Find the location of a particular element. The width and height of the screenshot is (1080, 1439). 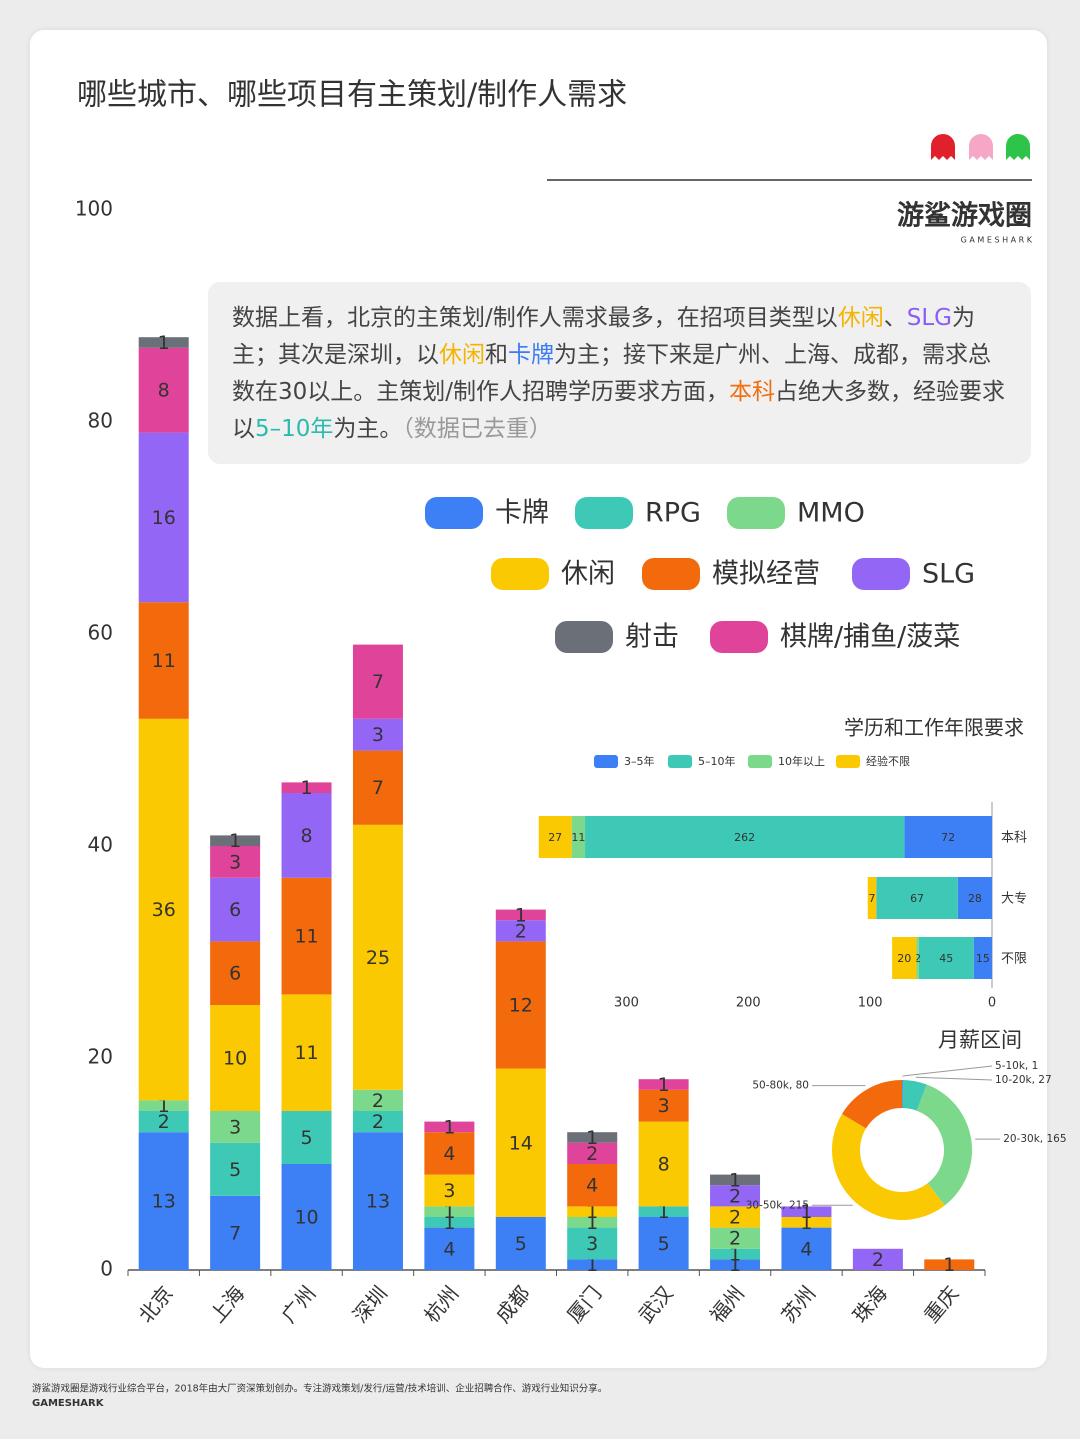

data-label: 20 is located at coordinates (904, 958).